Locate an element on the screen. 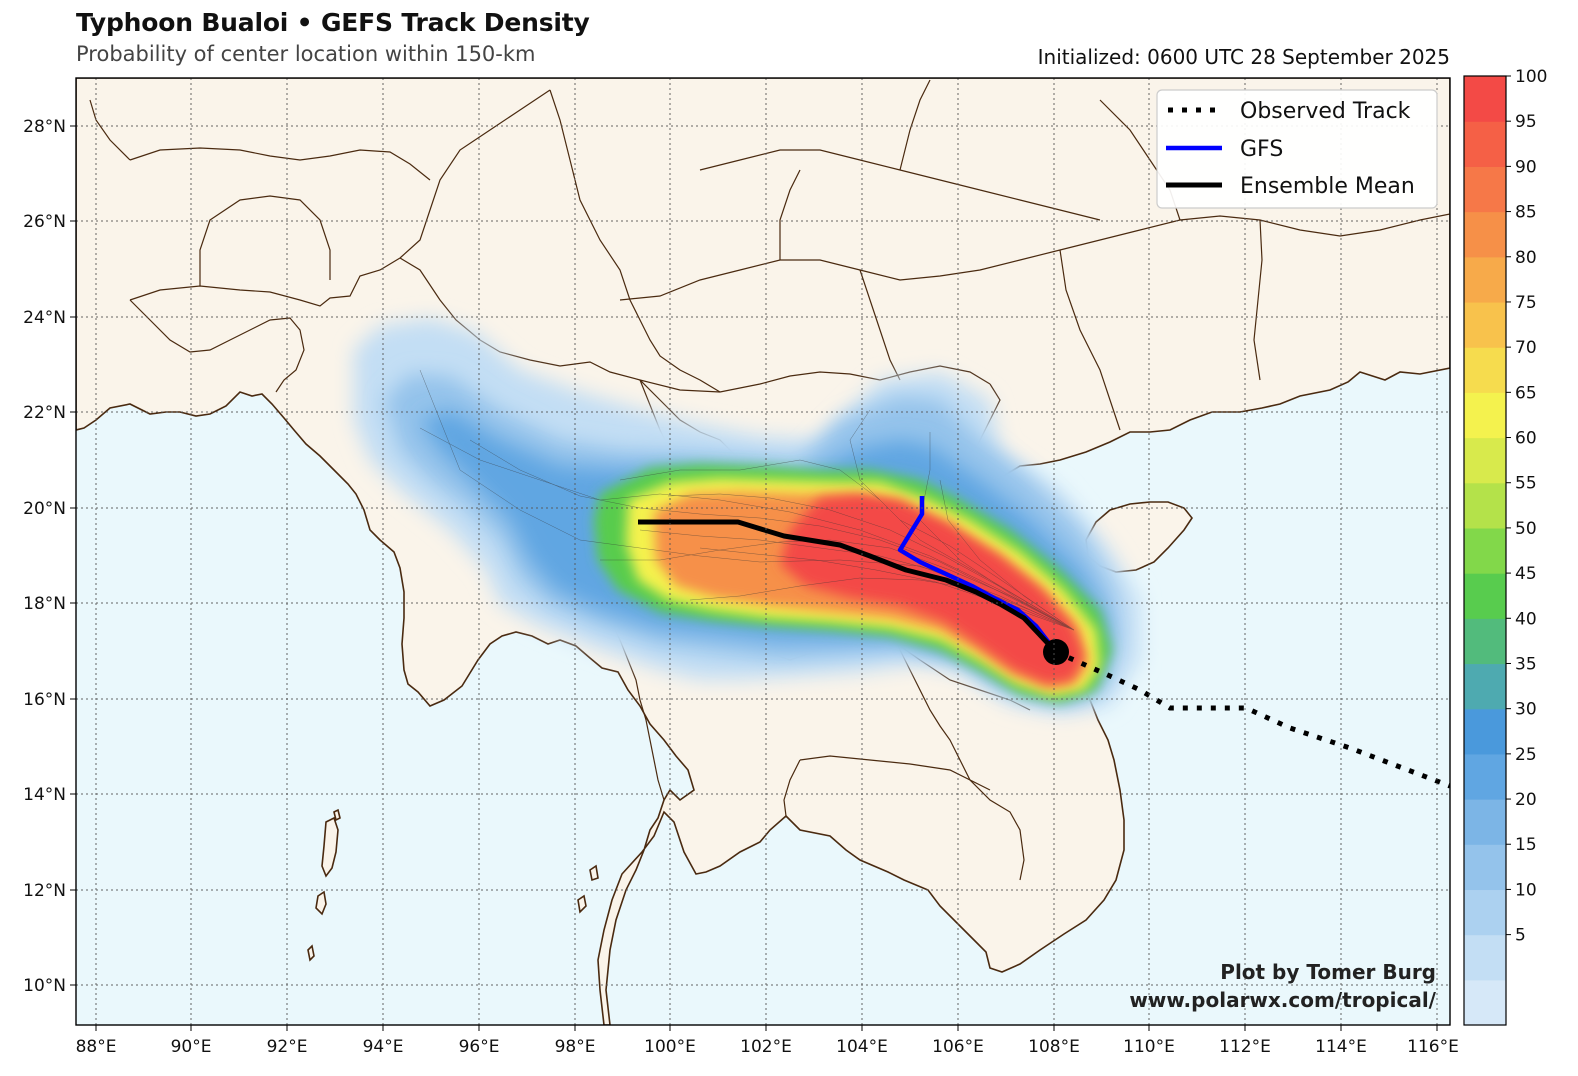  colorbar-segments is located at coordinates (1485, 551).